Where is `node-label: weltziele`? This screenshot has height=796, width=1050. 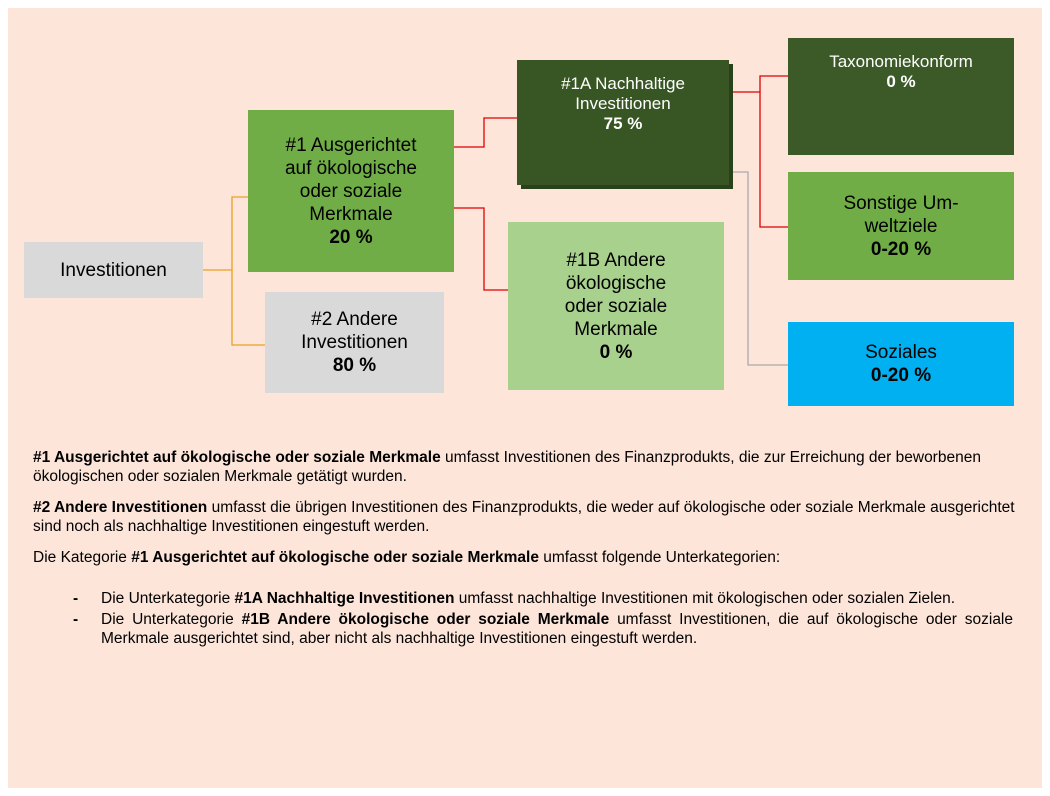 node-label: weltziele is located at coordinates (901, 226).